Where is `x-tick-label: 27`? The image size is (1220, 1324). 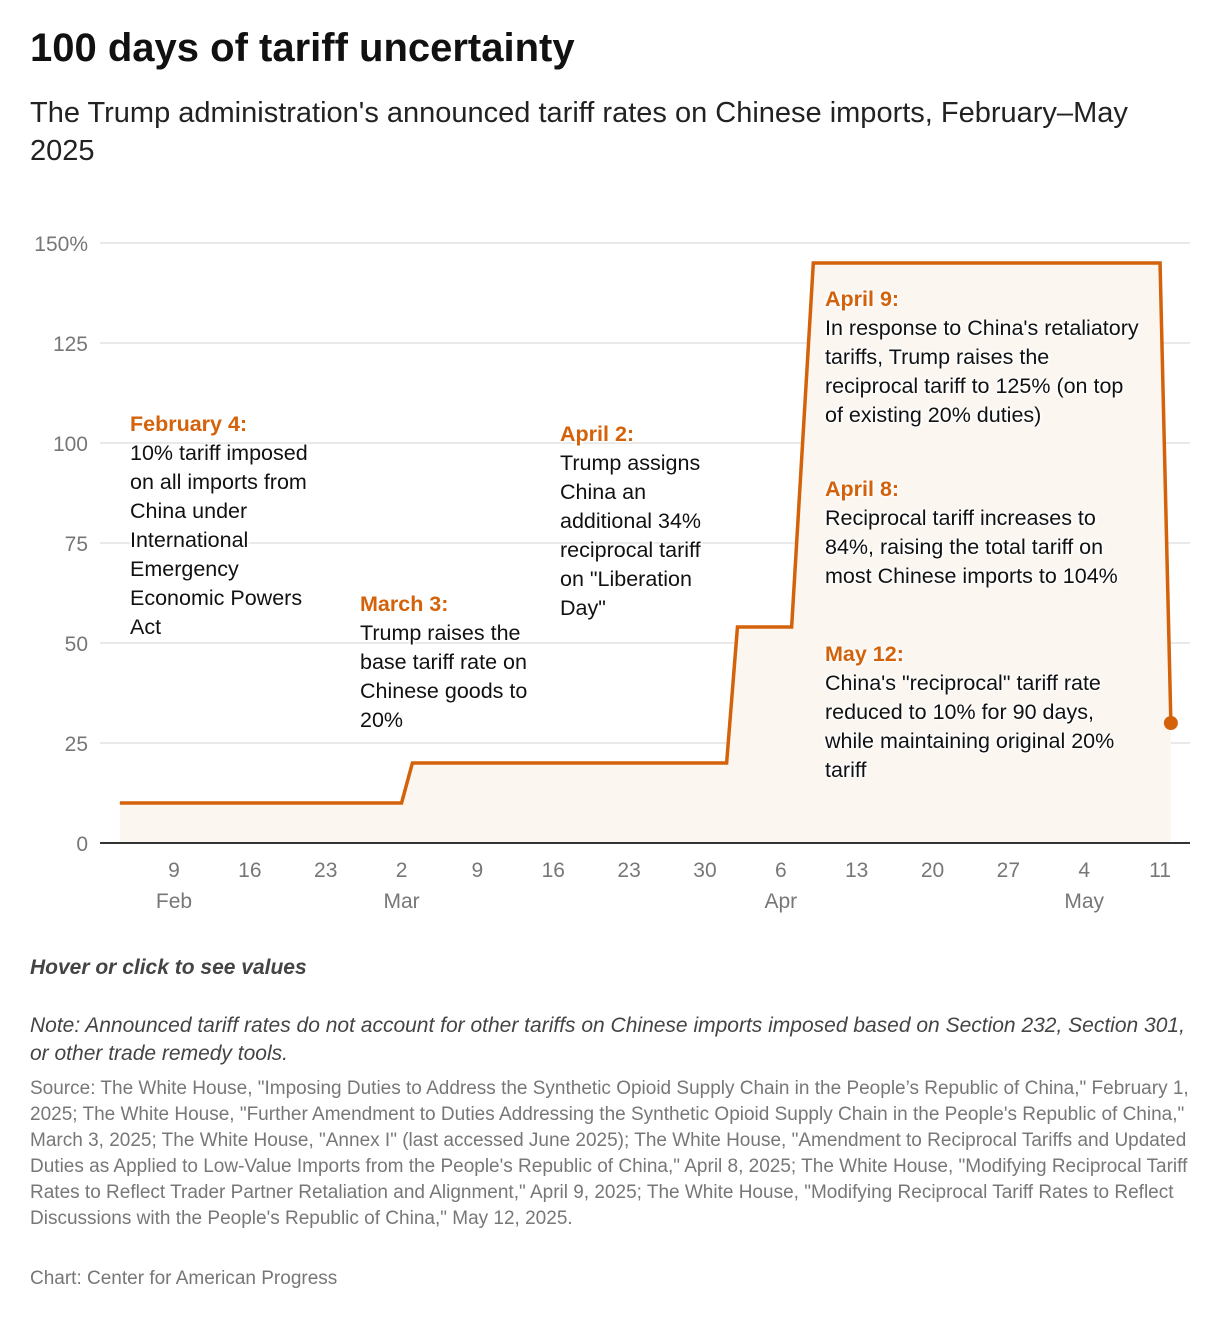 x-tick-label: 27 is located at coordinates (1008, 870).